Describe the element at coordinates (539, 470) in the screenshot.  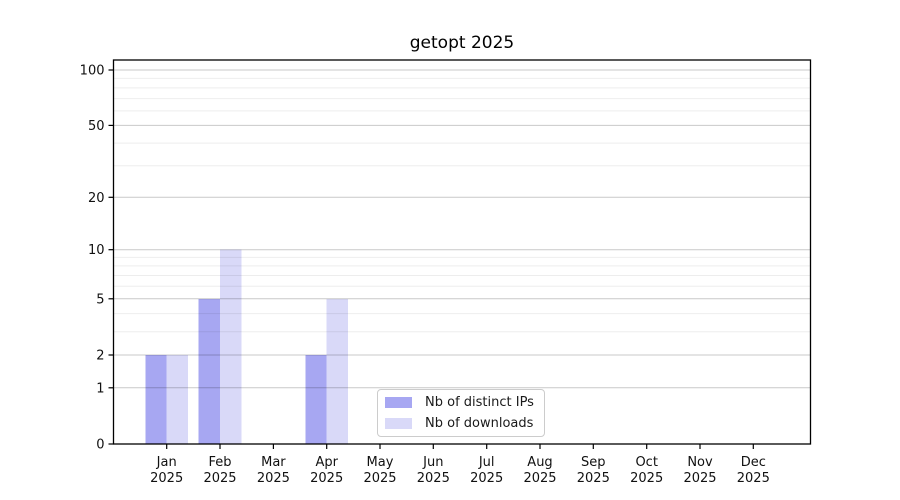
I see `x-tick-label: Aug 2025` at that location.